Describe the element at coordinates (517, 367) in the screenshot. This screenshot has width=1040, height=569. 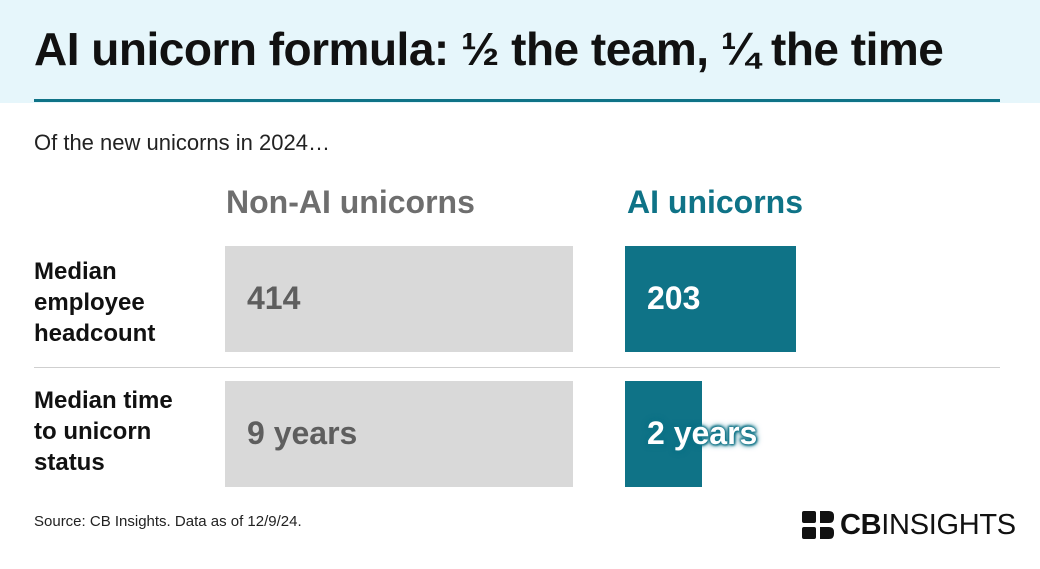
I see `row-divider` at that location.